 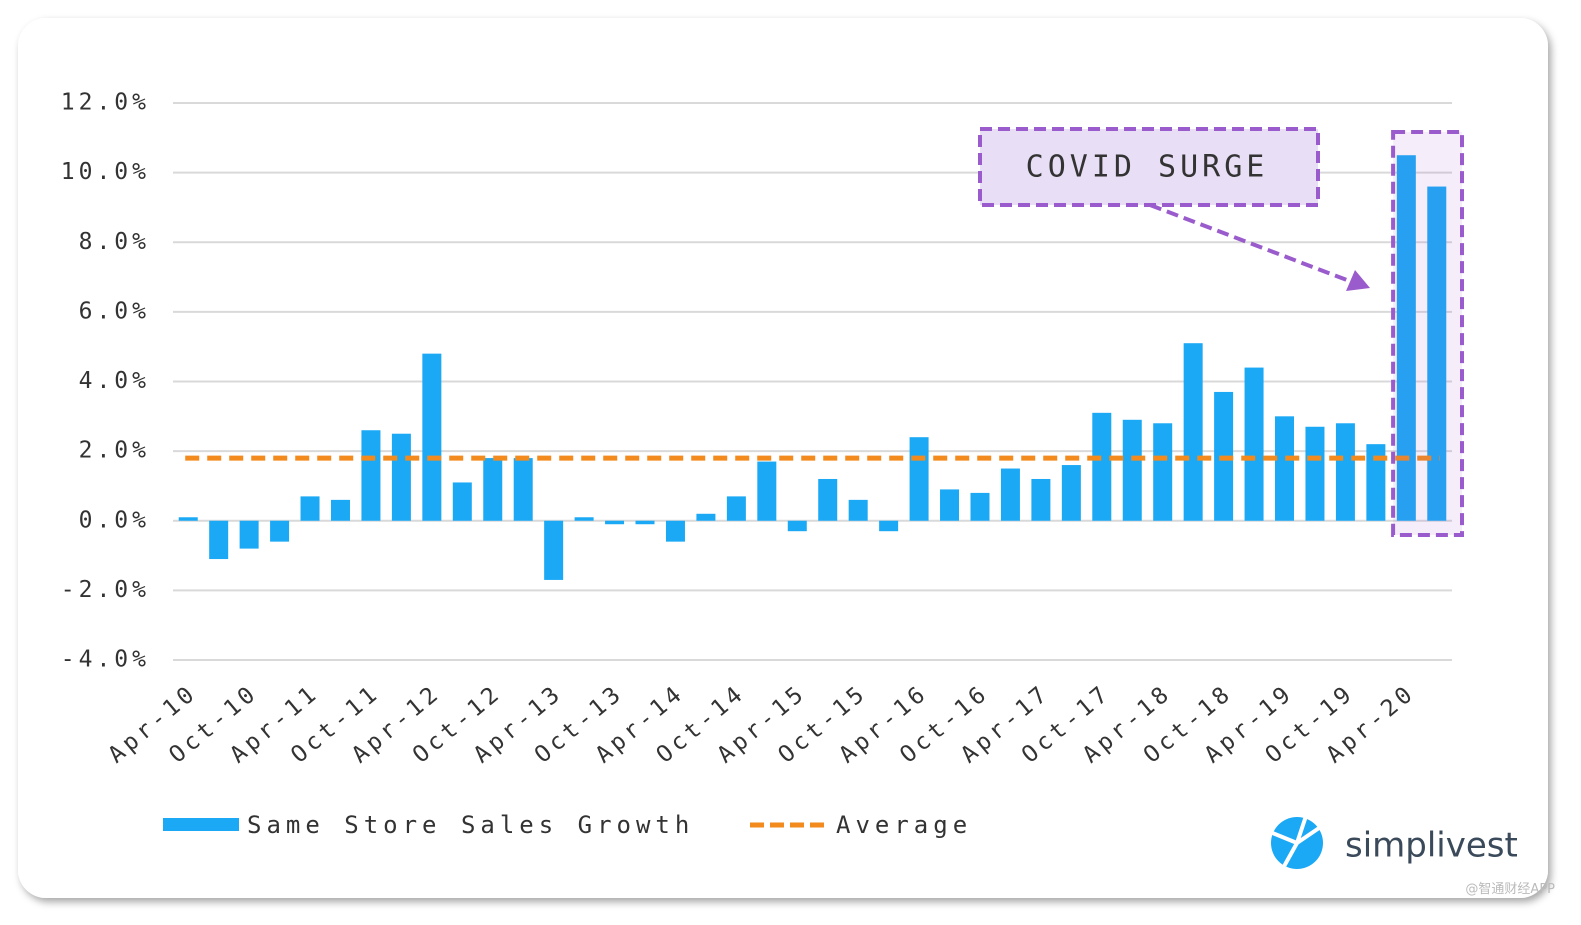 What do you see at coordinates (470, 825) in the screenshot?
I see `legend-label: Same Store Sales Growth` at bounding box center [470, 825].